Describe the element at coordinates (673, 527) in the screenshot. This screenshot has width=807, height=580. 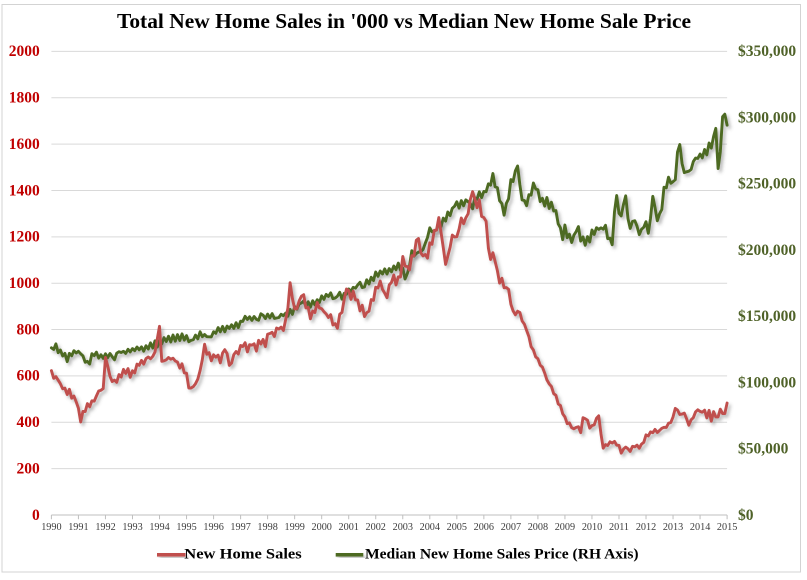
I see `svg-text: 2013` at that location.